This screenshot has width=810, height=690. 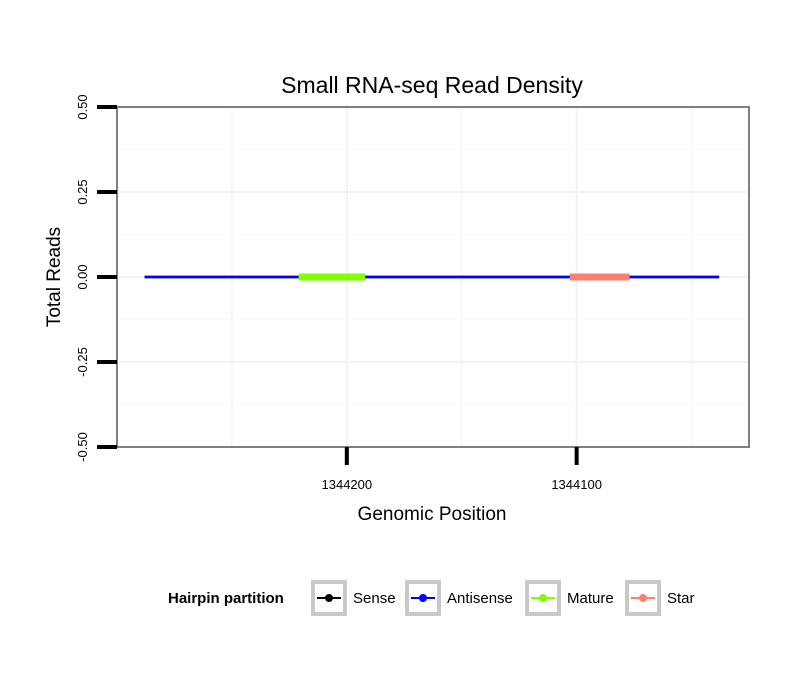 What do you see at coordinates (96, 278) in the screenshot?
I see `y-axis: -0.50 -0.25 0.00 0.25 0.50` at bounding box center [96, 278].